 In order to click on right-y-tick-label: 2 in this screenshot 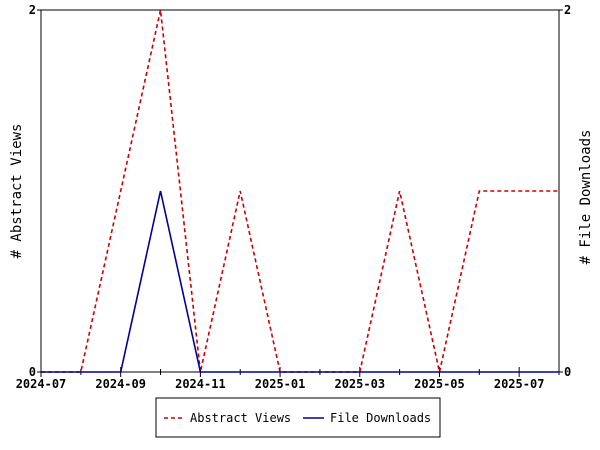, I will do `click(567, 10)`.